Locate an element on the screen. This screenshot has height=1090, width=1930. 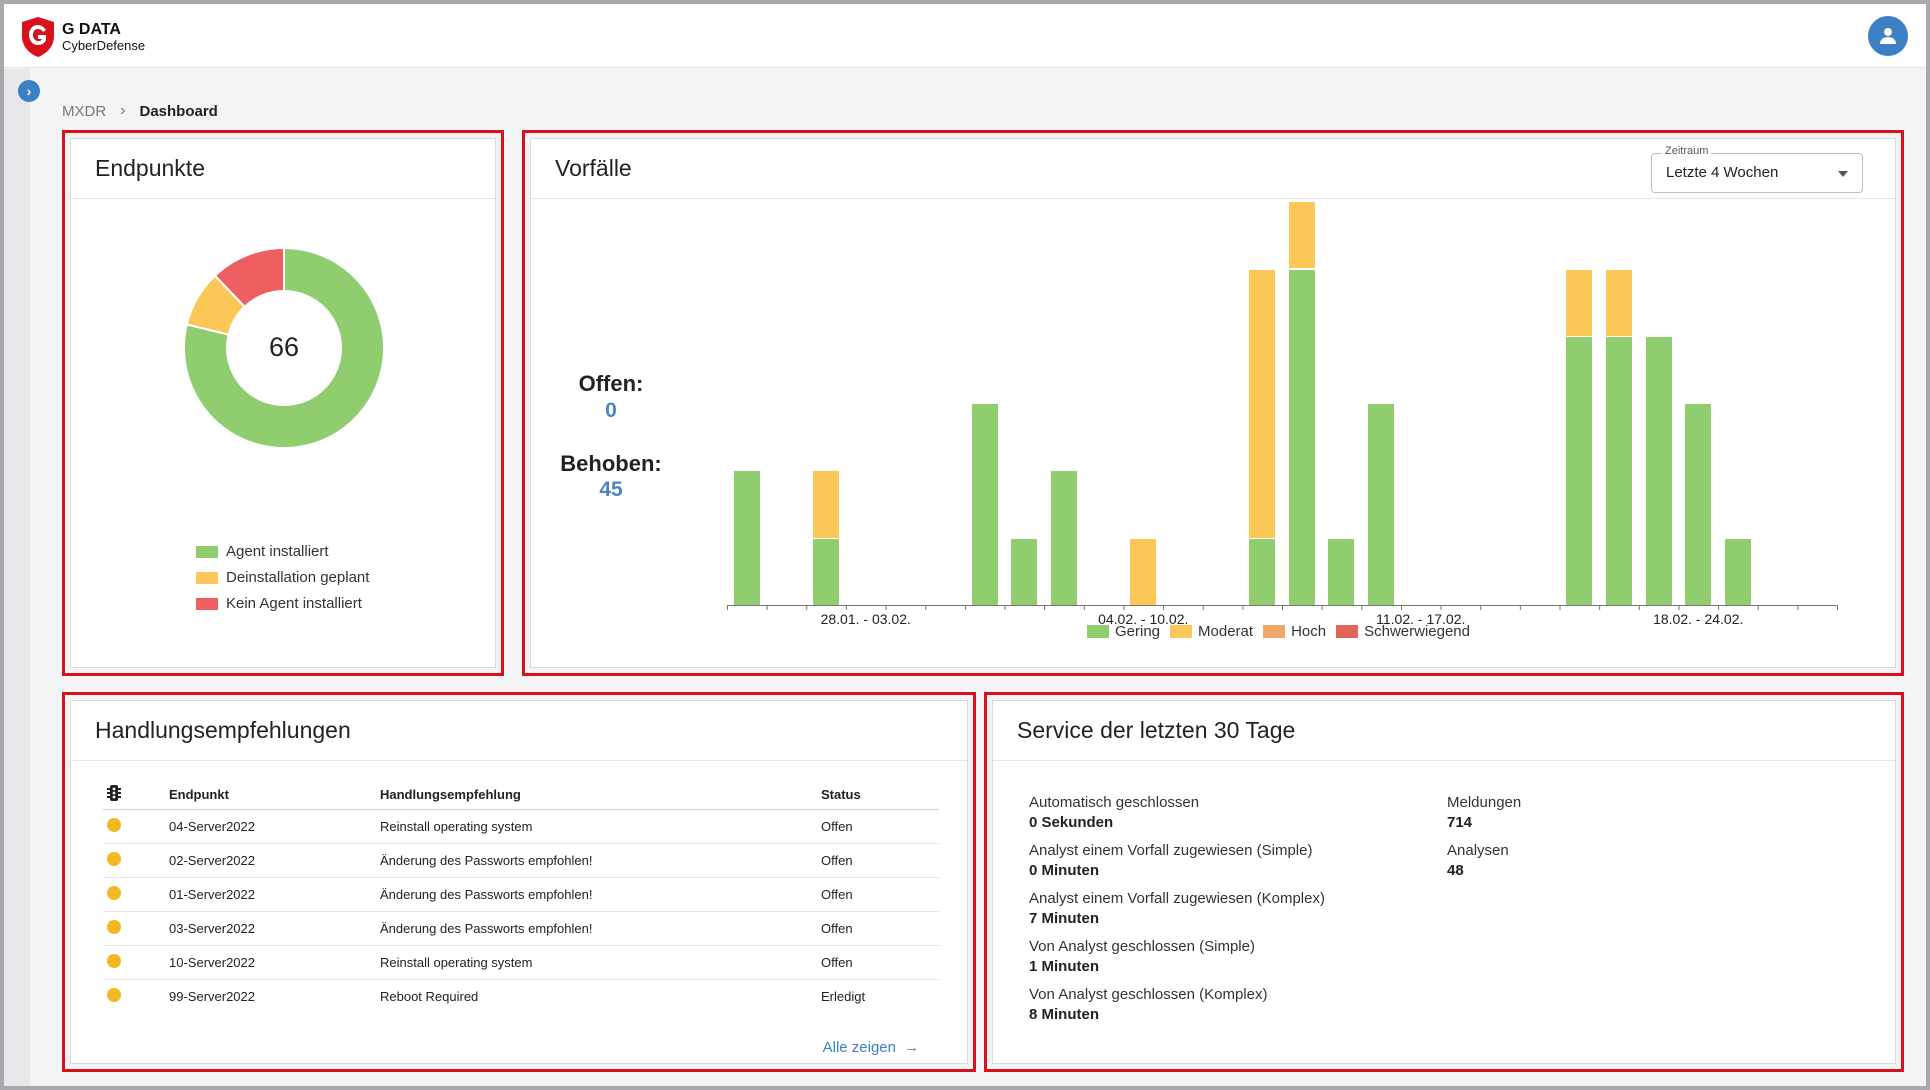
table-row: 99-Server2022 Reboot Required Erledigt is located at coordinates (521, 996).